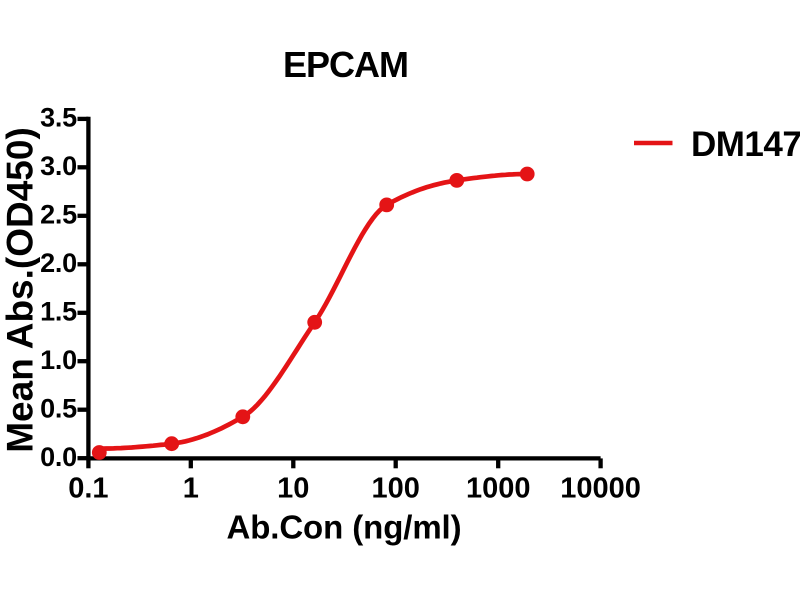 The width and height of the screenshot is (800, 605). Describe the element at coordinates (58, 215) in the screenshot. I see `svg-text: 2.5` at that location.